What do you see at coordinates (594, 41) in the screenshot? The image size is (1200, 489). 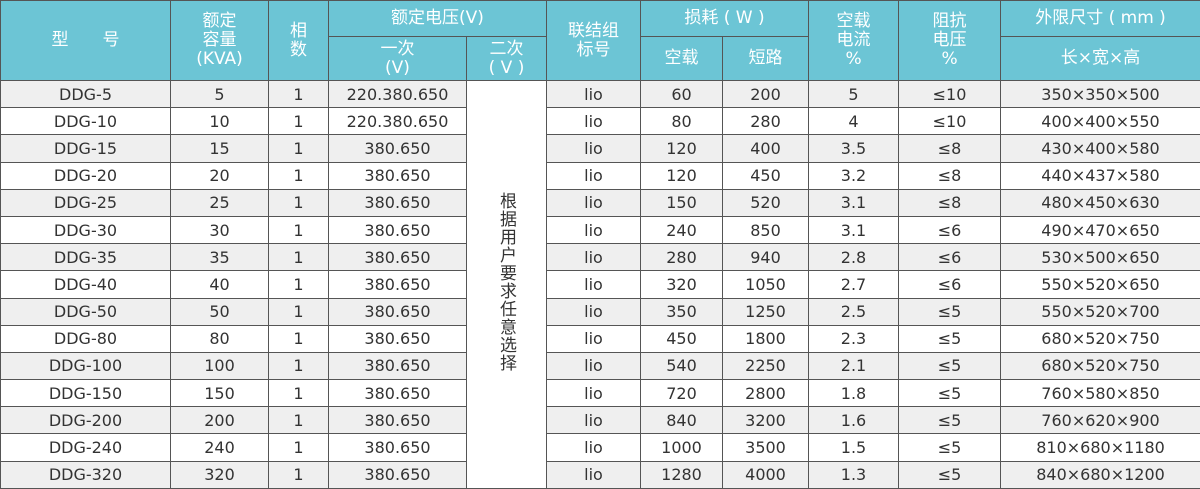 I see `header-connection: 联结组 标号` at bounding box center [594, 41].